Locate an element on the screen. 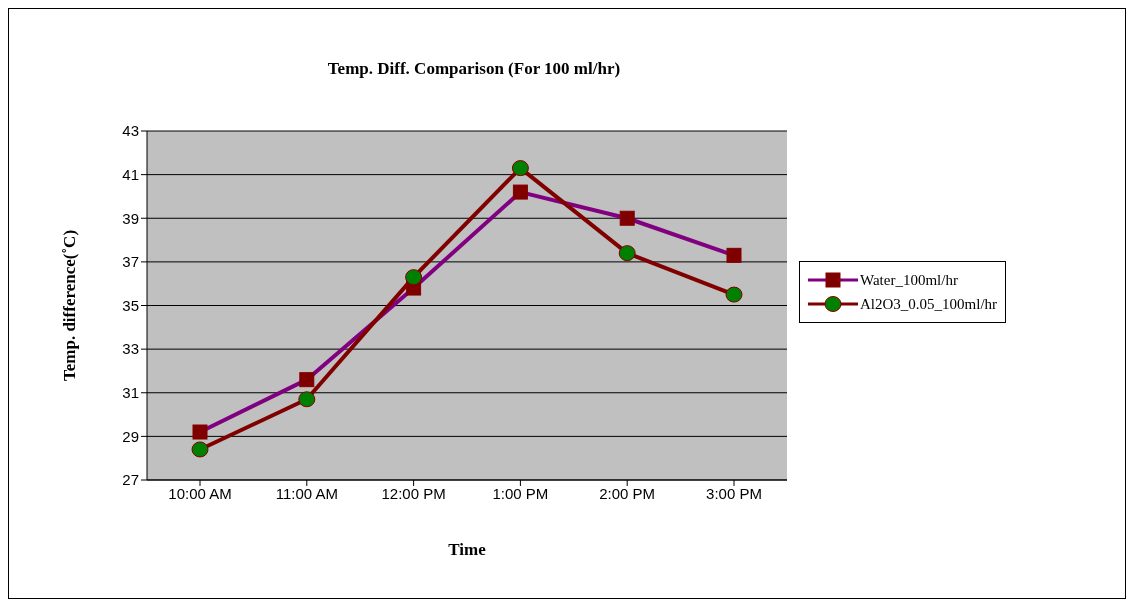 This screenshot has height=607, width=1134. x-tick-label: 10:00 AM is located at coordinates (200, 493).